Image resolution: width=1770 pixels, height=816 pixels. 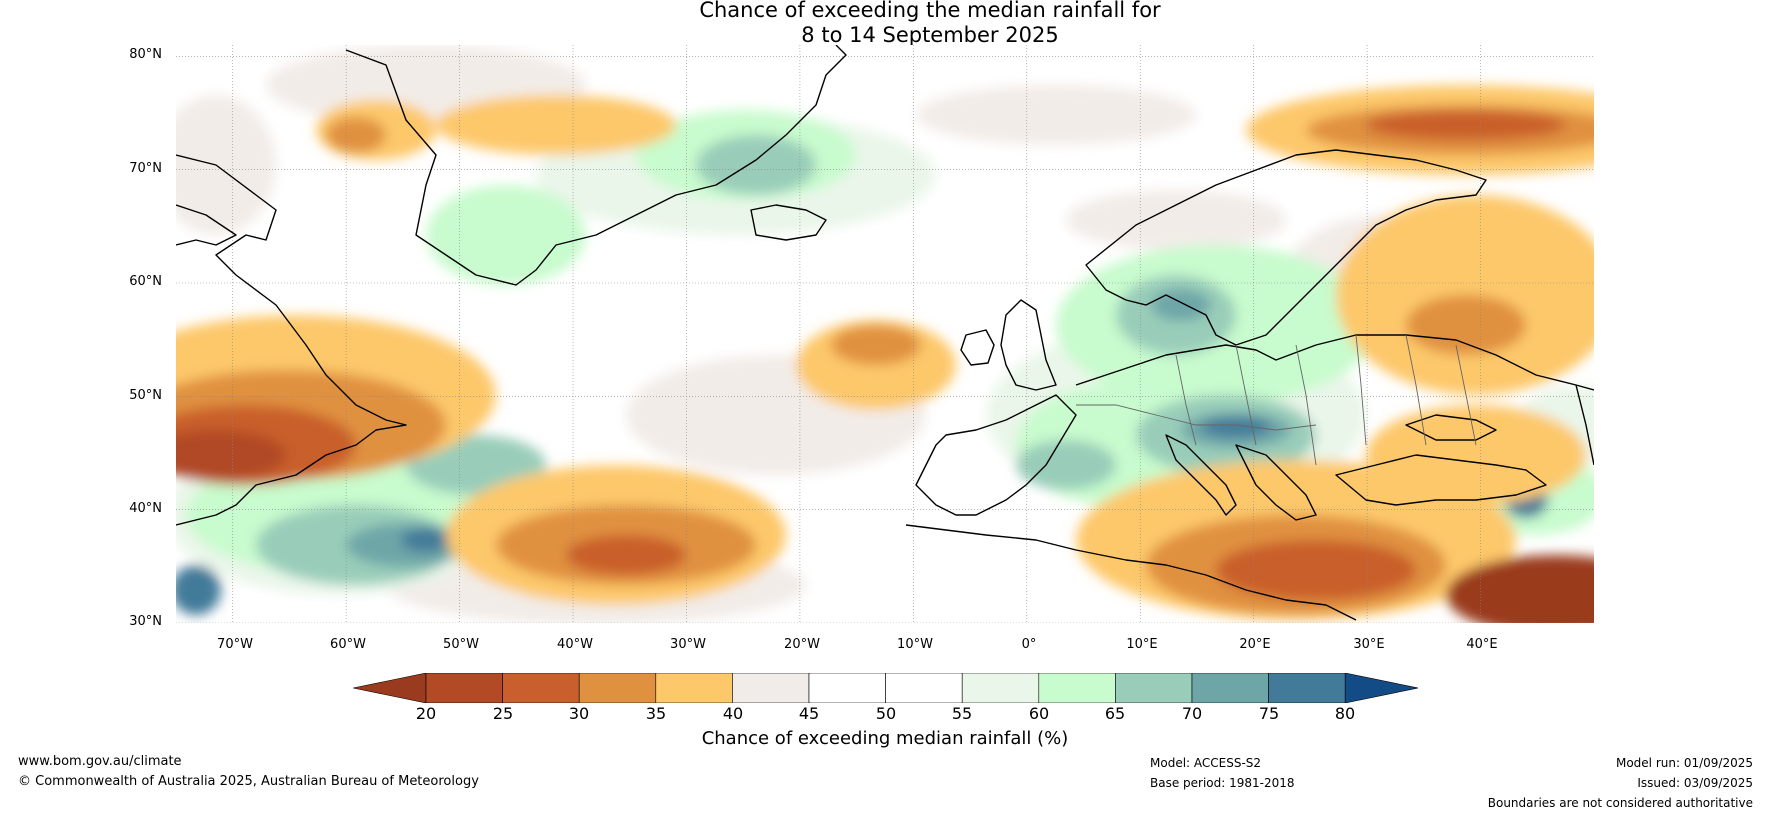 What do you see at coordinates (503, 713) in the screenshot?
I see `colorbar-tick: 25` at bounding box center [503, 713].